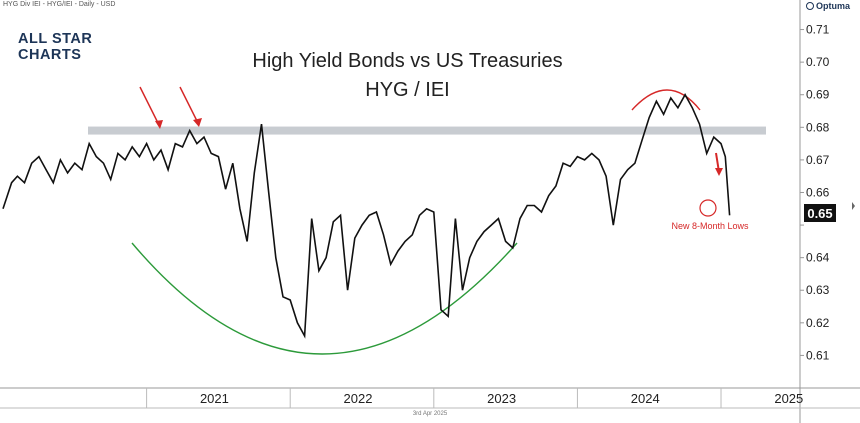  I want to click on chart-title: High Yield Bonds vs US Treasuries, so click(407, 61).